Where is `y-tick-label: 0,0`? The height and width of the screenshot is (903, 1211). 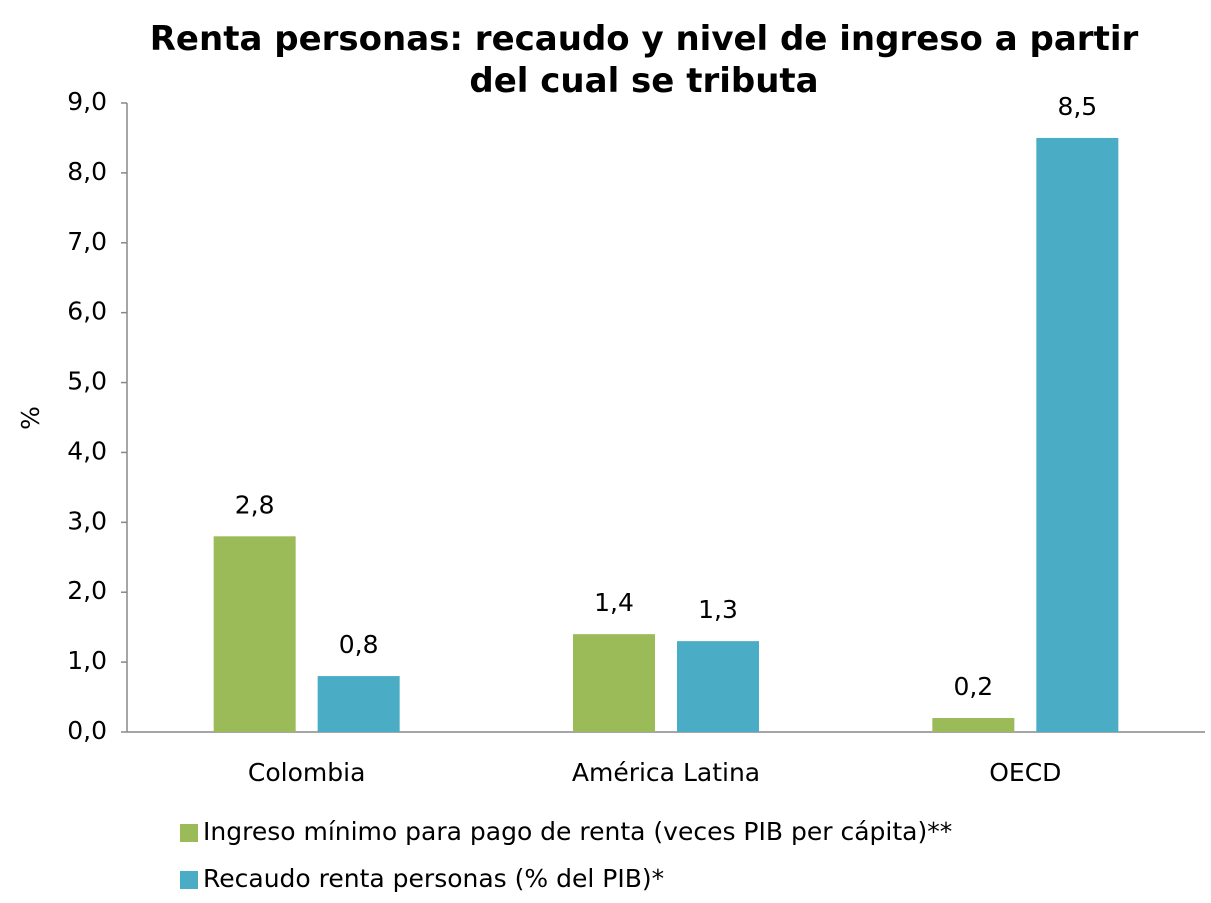 y-tick-label: 0,0 is located at coordinates (87, 730).